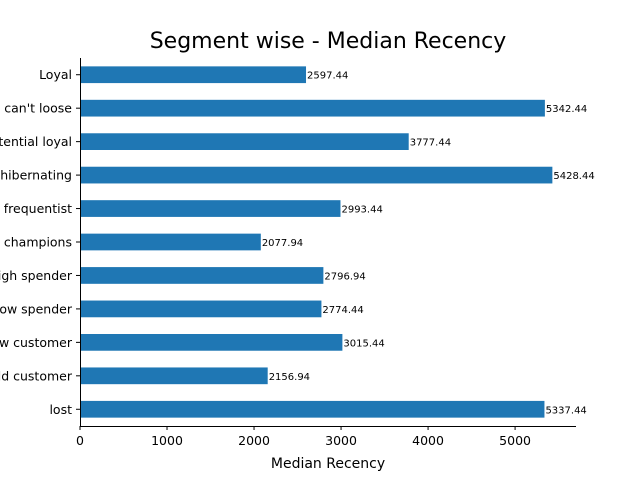 Image resolution: width=640 pixels, height=480 pixels. What do you see at coordinates (167, 440) in the screenshot?
I see `x-tick-label: 1000` at bounding box center [167, 440].